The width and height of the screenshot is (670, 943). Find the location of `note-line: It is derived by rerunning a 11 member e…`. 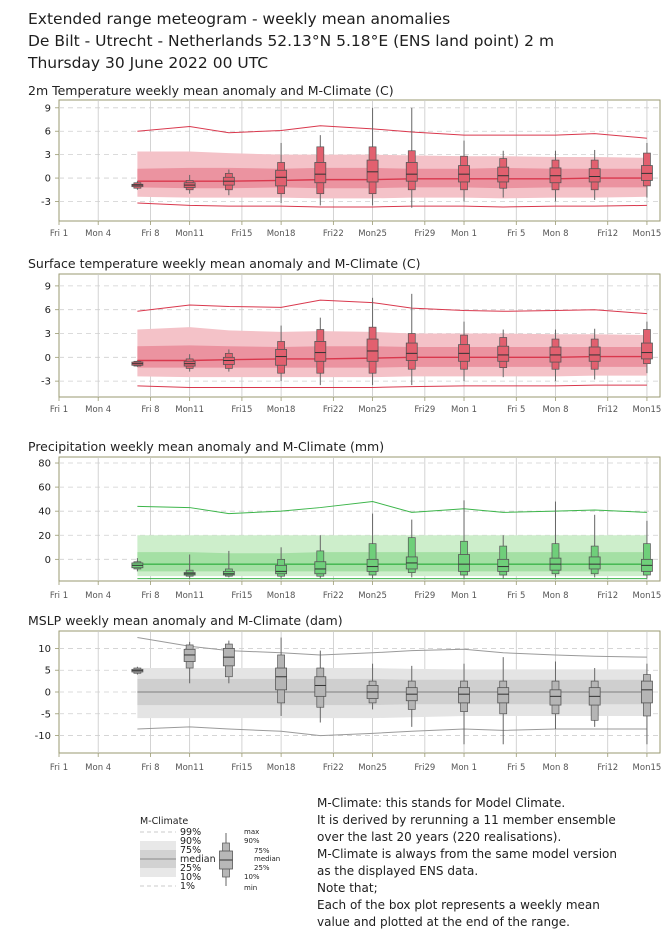

note-line: It is derived by rerunning a 11 member e… is located at coordinates (466, 820).